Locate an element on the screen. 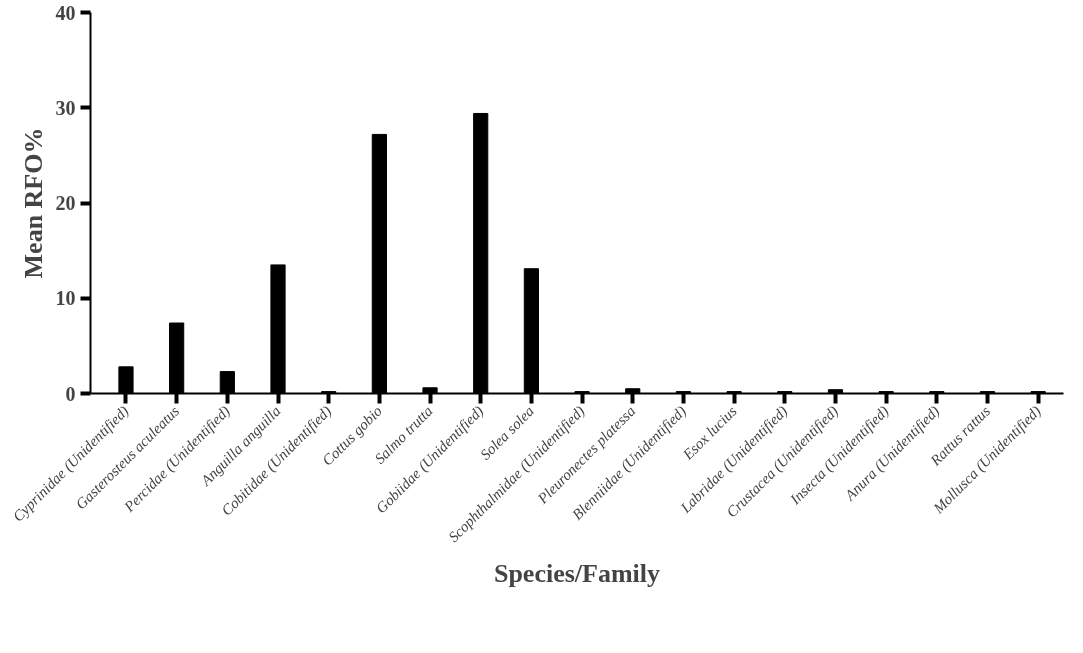 This screenshot has width=1083, height=653. x-axis-title: Species/Family is located at coordinates (577, 573).